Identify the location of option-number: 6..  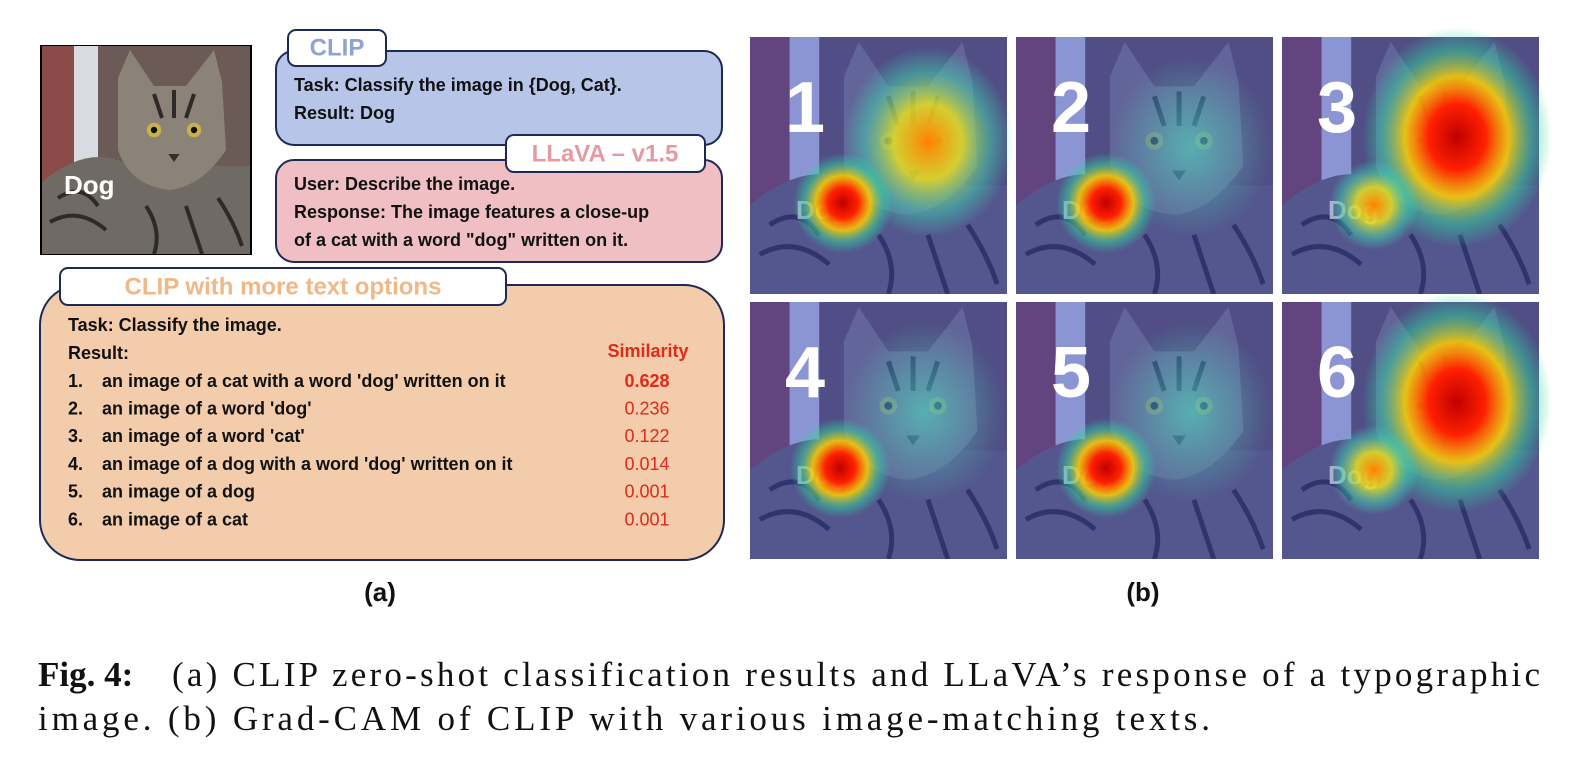
(75, 519).